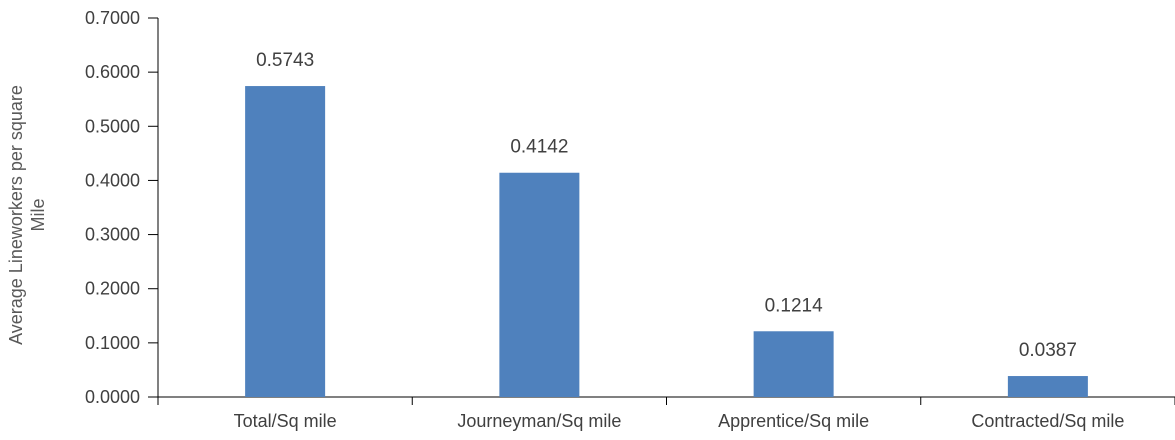 The width and height of the screenshot is (1175, 440). What do you see at coordinates (112, 343) in the screenshot?
I see `y-tick-label: 0.1000` at bounding box center [112, 343].